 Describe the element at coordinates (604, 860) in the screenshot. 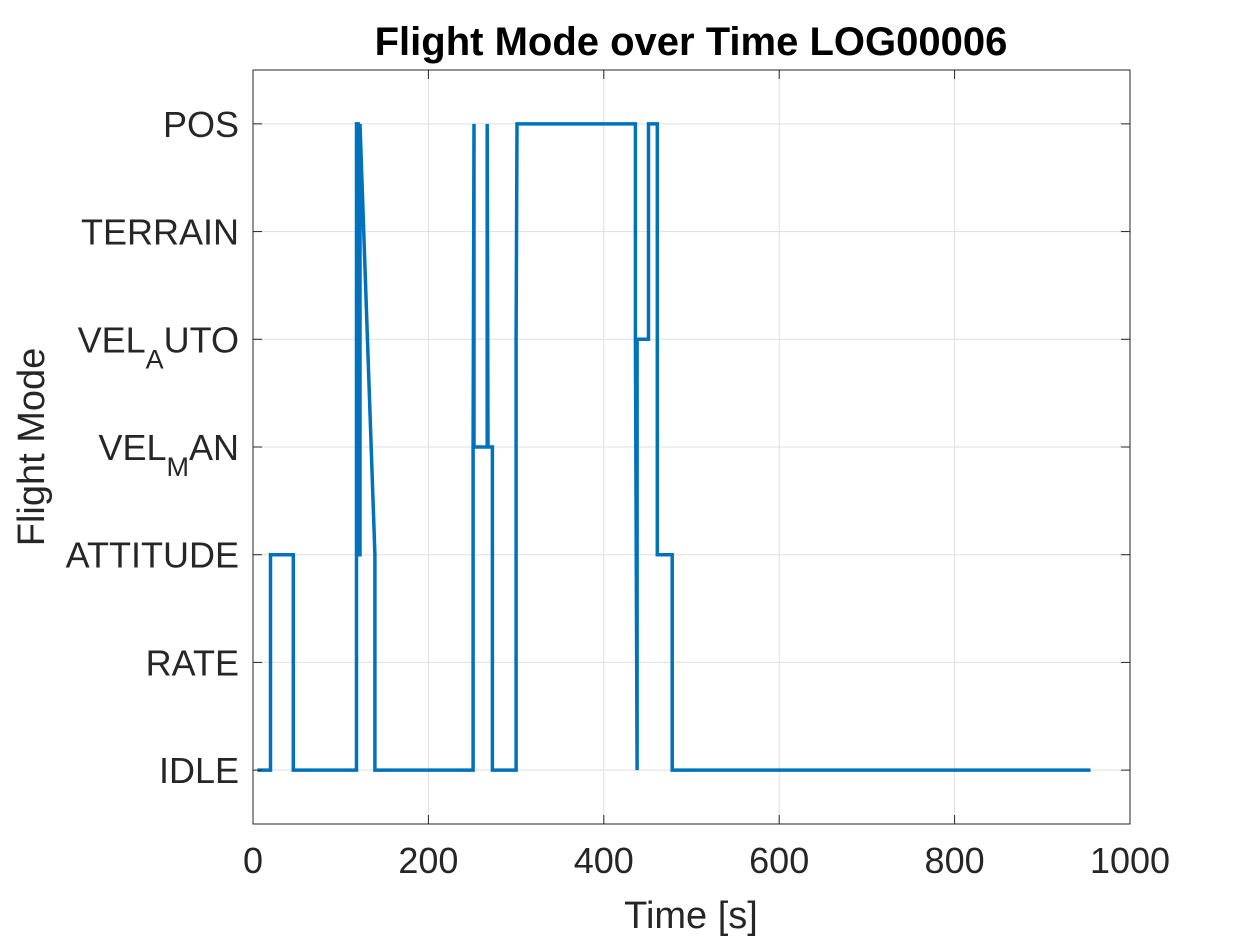

I see `x-tick-label: 400` at that location.